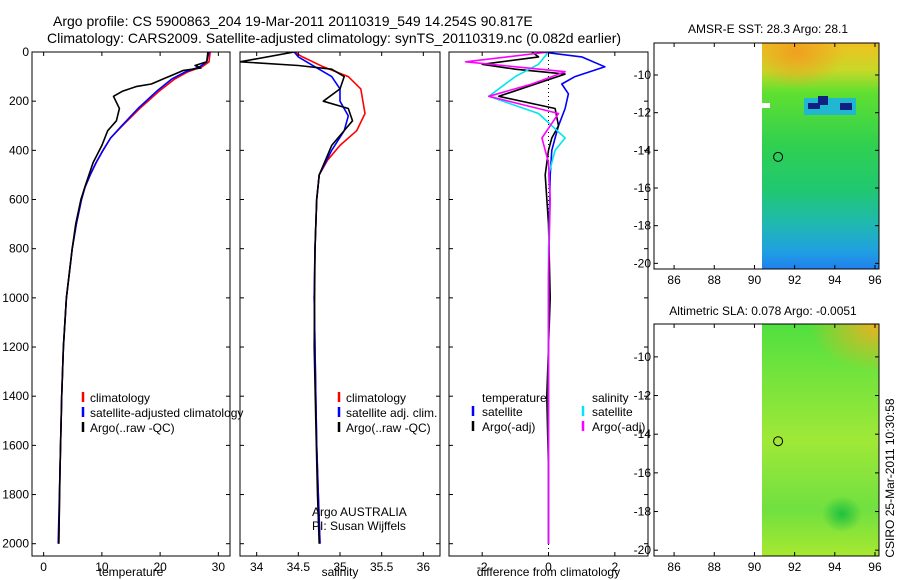 The image size is (900, 580). Describe the element at coordinates (19, 150) in the screenshot. I see `y-tick-label: 400` at that location.